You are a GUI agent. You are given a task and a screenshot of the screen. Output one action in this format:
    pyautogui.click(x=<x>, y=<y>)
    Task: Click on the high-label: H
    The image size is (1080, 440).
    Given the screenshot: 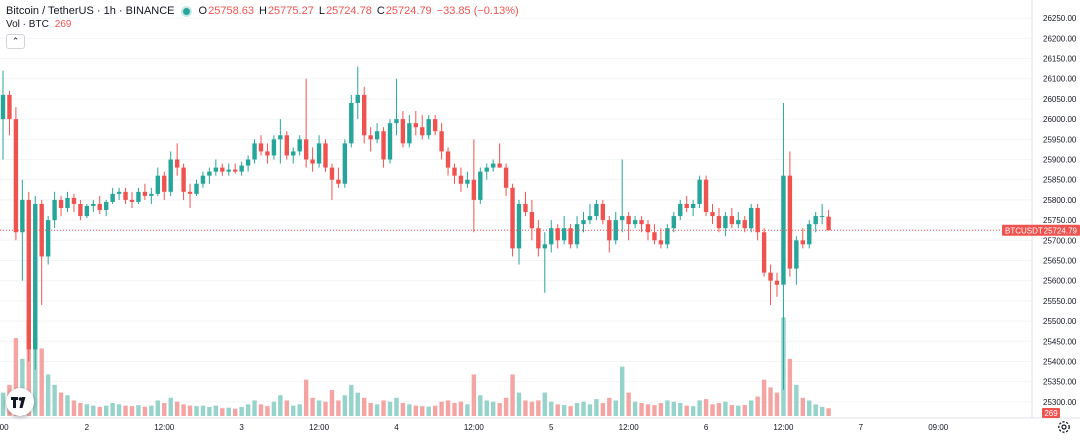 What is the action you would take?
    pyautogui.click(x=262, y=11)
    